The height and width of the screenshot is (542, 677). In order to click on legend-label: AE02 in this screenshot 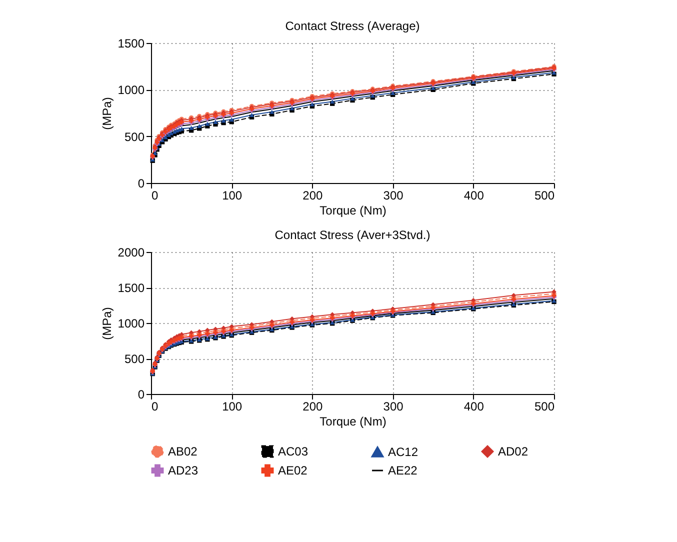, I will do `click(293, 471)`.